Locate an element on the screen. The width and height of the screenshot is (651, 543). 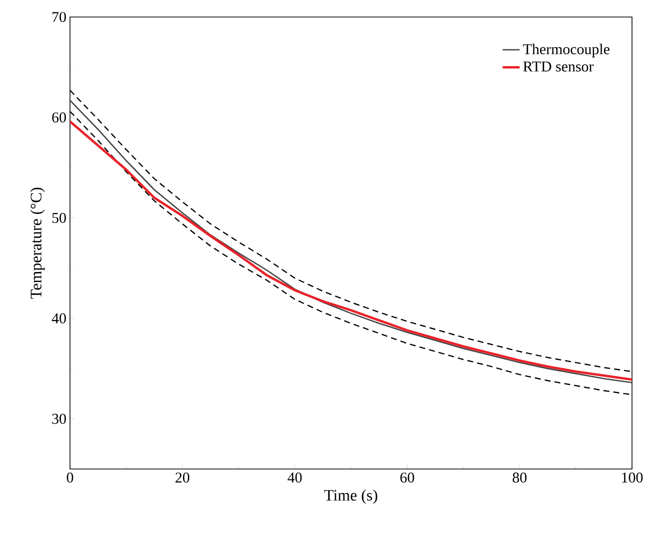
legend-label: RTD sensor is located at coordinates (558, 67).